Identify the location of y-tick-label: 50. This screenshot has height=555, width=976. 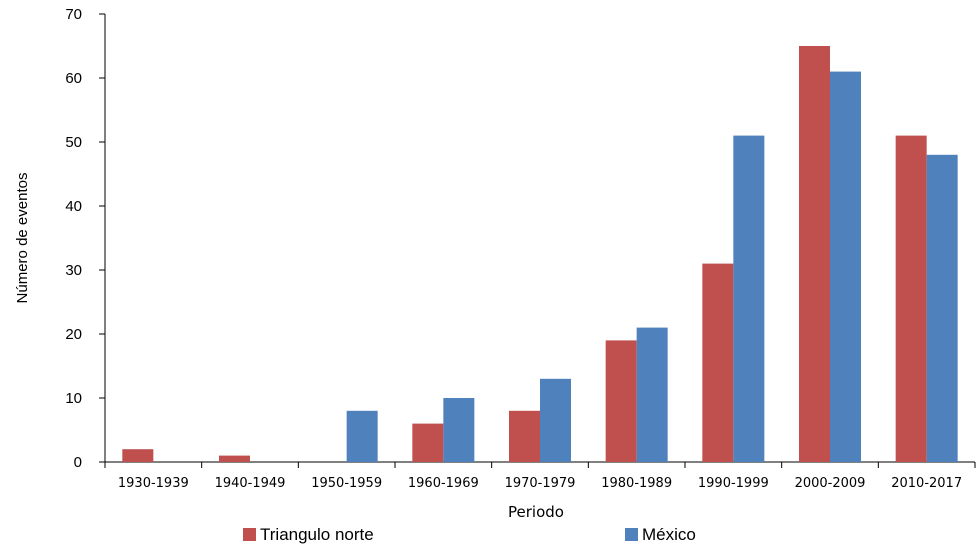
(73, 142).